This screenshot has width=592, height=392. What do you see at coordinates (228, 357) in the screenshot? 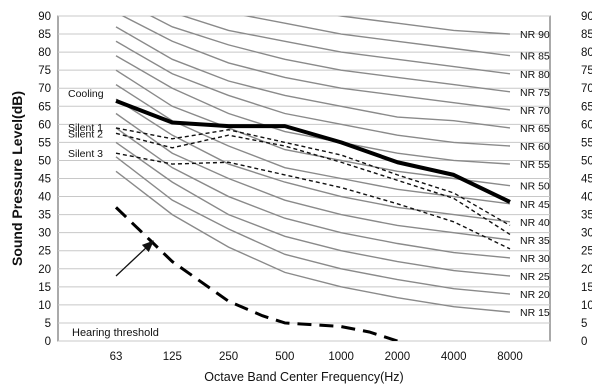
I see `x-tick-label: 250` at bounding box center [228, 357].